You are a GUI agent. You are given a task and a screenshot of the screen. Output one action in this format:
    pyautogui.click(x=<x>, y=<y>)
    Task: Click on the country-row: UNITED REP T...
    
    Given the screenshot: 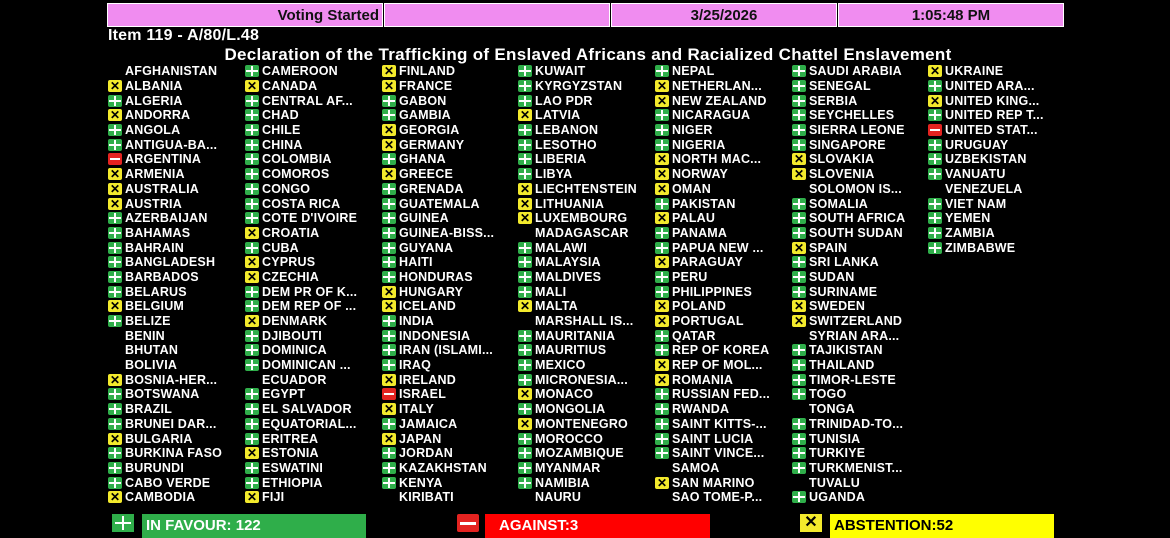 What is the action you would take?
    pyautogui.click(x=996, y=115)
    